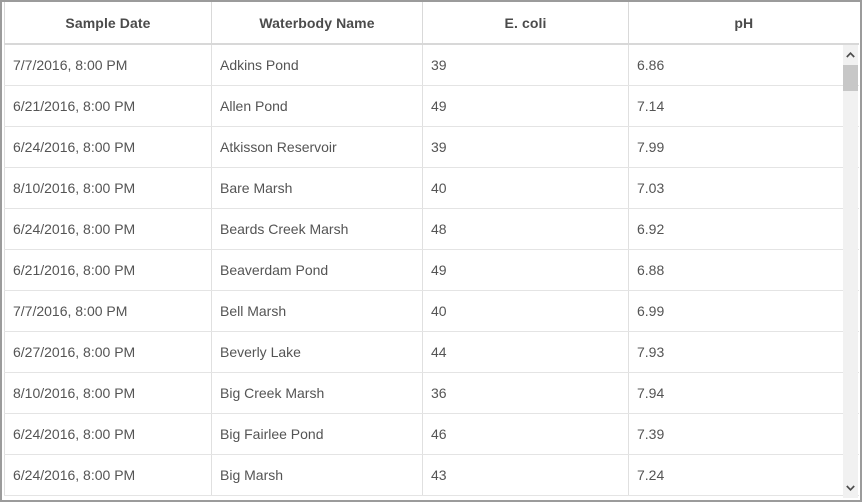  Describe the element at coordinates (317, 475) in the screenshot. I see `cell-waterbody-name: Big Marsh` at that location.